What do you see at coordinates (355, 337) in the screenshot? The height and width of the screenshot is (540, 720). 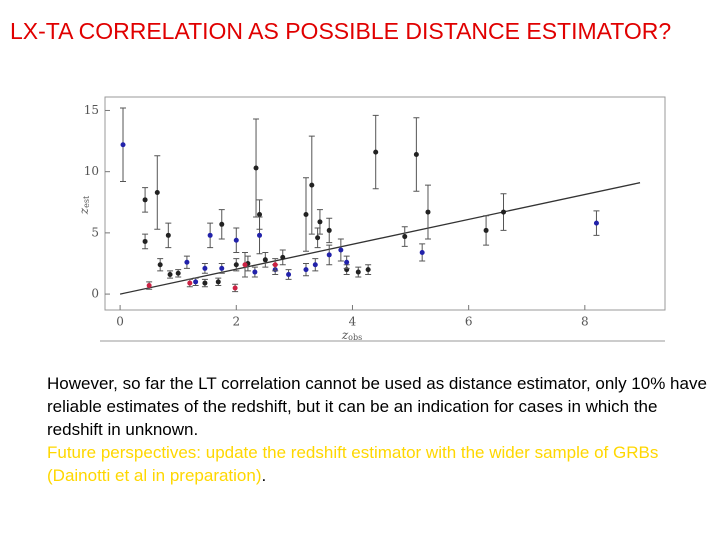 I see `x-label-sub: obs` at bounding box center [355, 337].